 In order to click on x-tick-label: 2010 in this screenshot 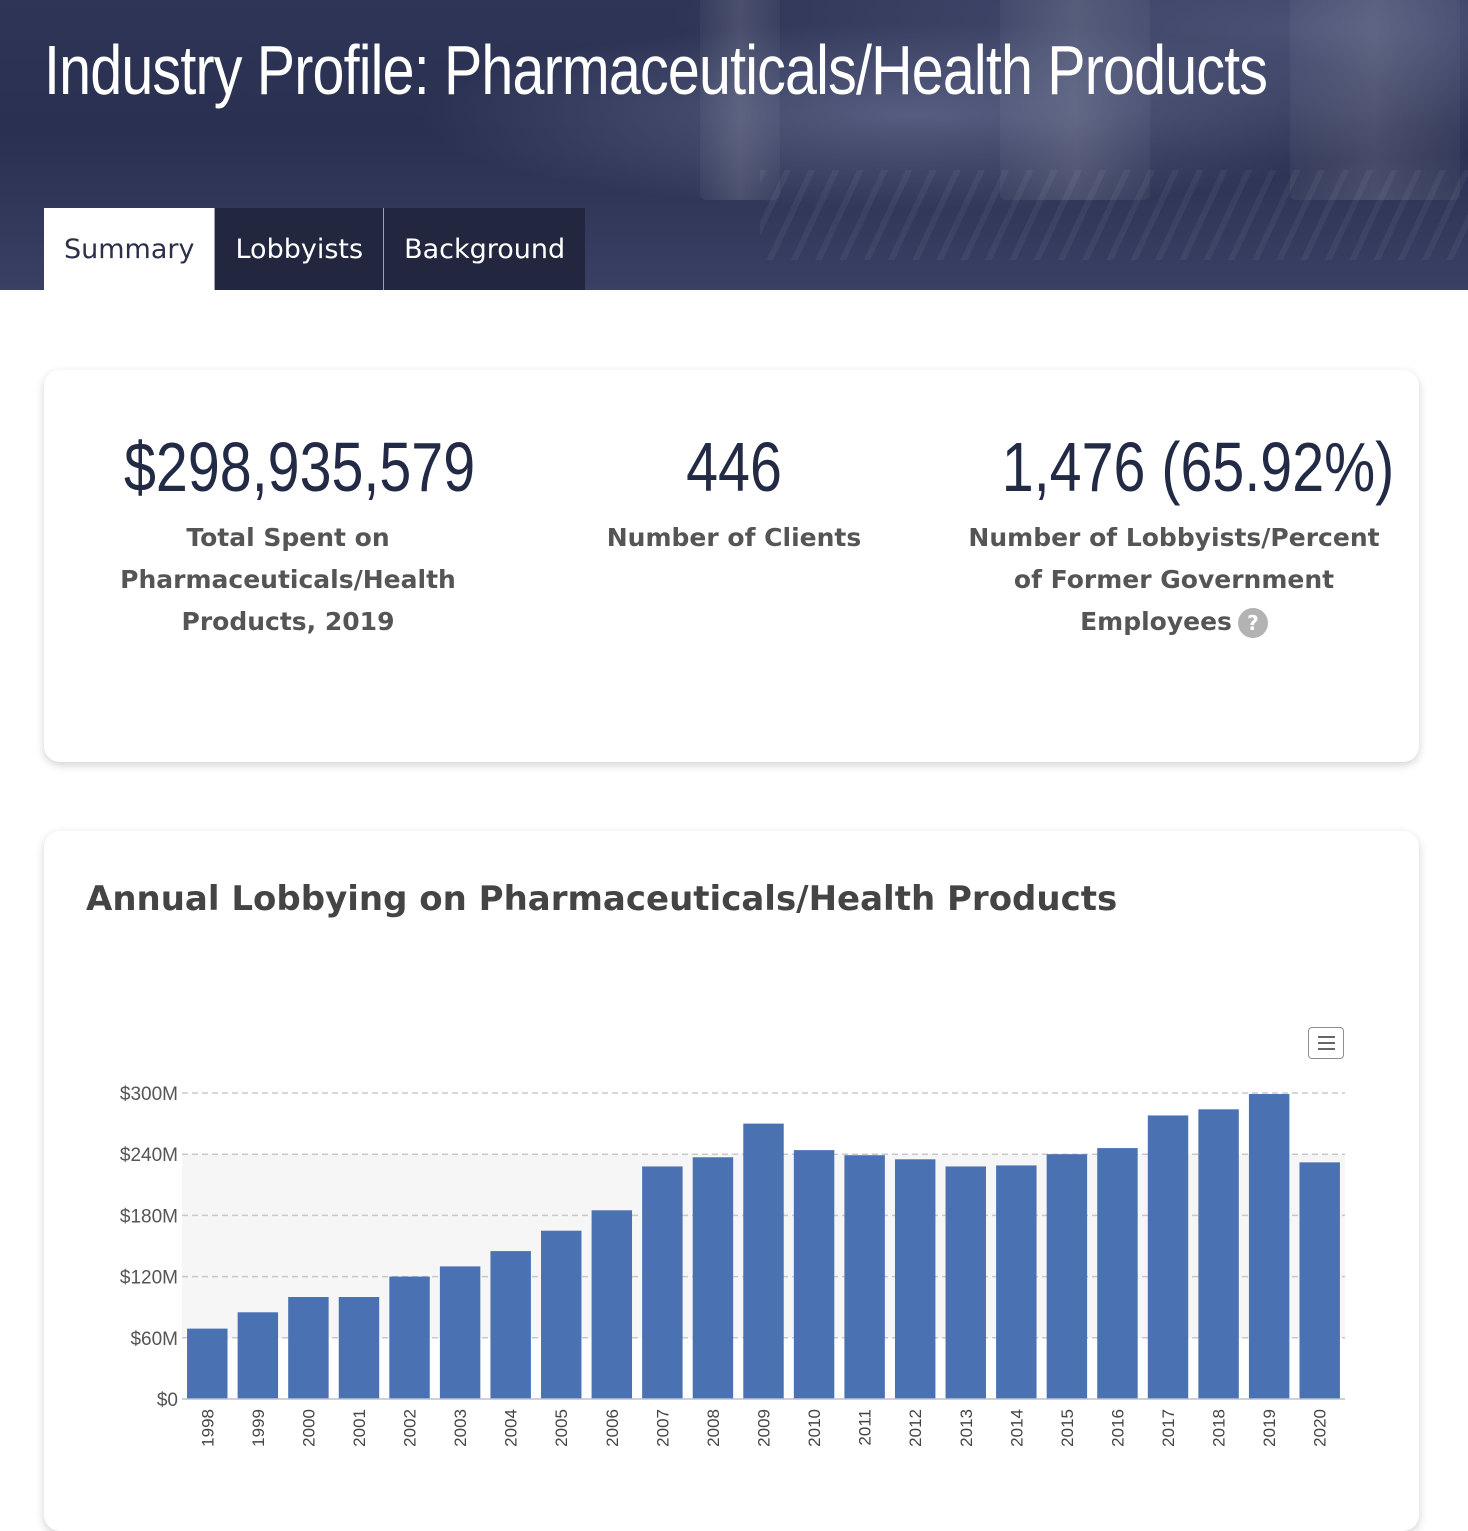, I will do `click(814, 1428)`.